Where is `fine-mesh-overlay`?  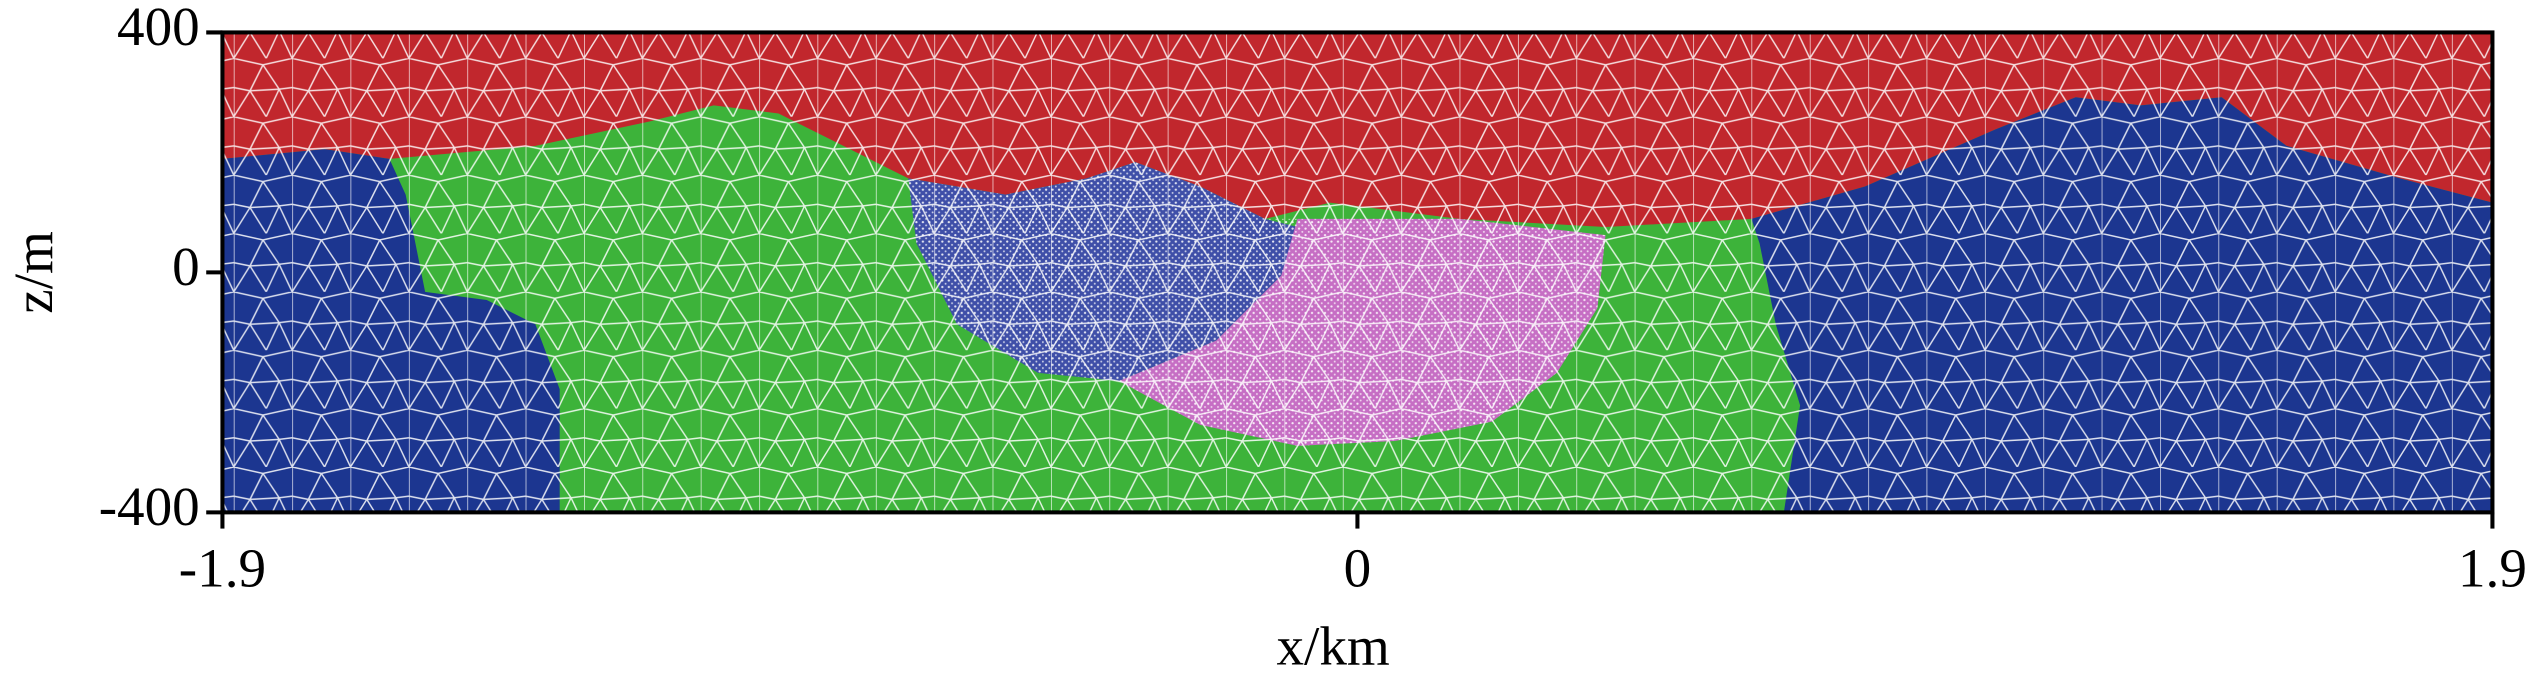
fine-mesh-overlay is located at coordinates (1257, 304).